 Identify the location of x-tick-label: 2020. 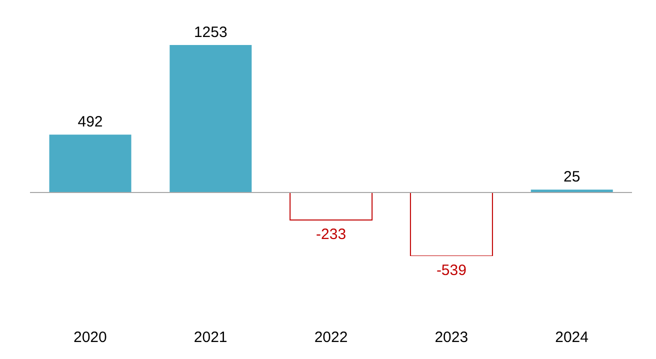
(90, 337).